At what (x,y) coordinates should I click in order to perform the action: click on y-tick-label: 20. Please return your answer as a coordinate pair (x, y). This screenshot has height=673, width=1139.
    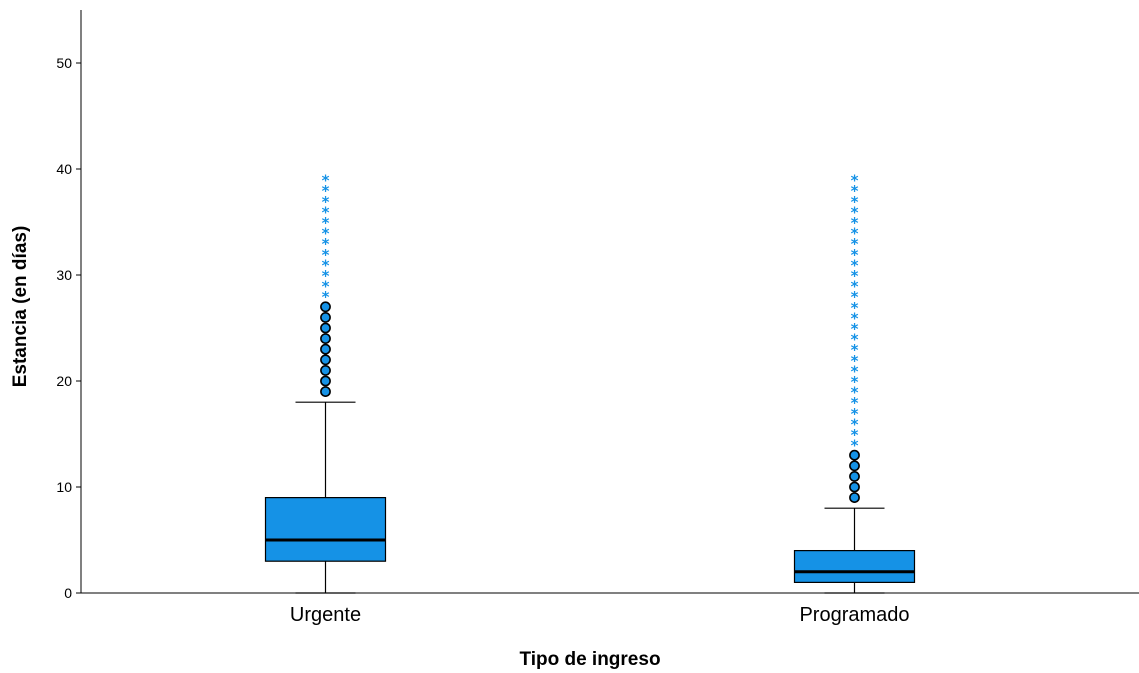
    Looking at the image, I should click on (64, 381).